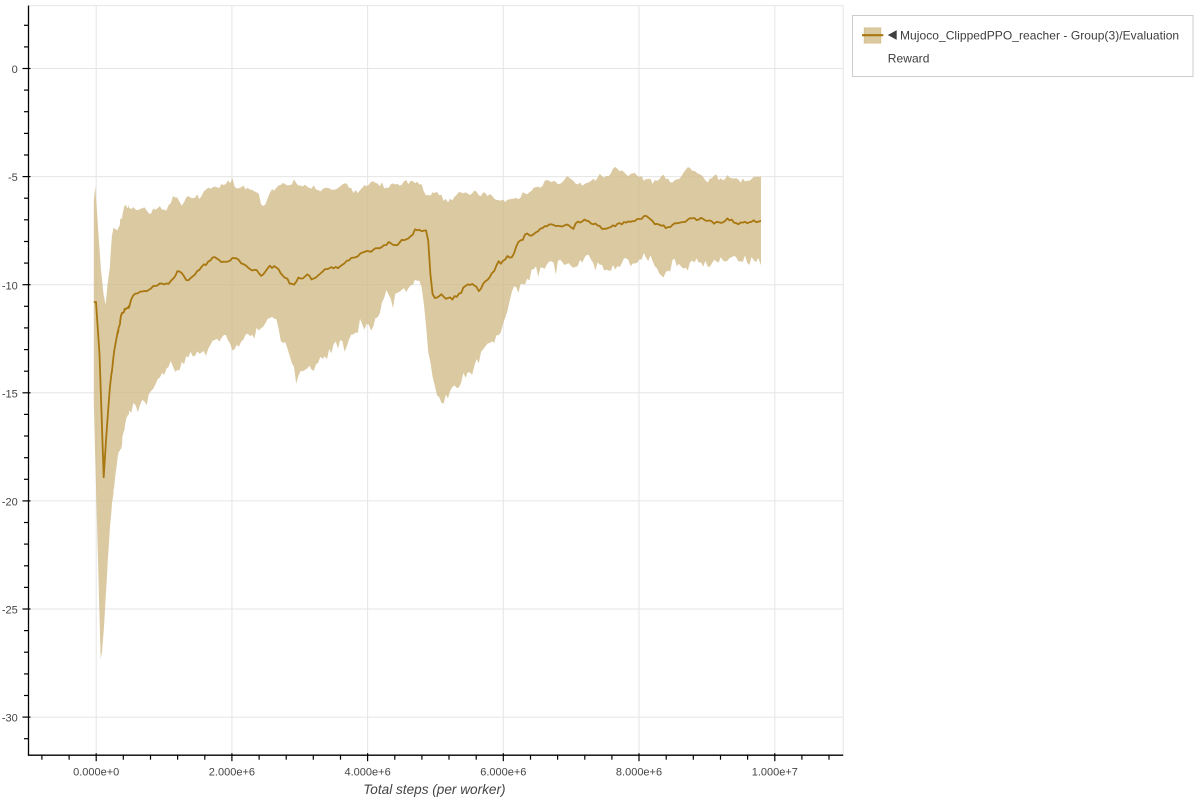  Describe the element at coordinates (10, 286) in the screenshot. I see `svg-text: -10` at that location.